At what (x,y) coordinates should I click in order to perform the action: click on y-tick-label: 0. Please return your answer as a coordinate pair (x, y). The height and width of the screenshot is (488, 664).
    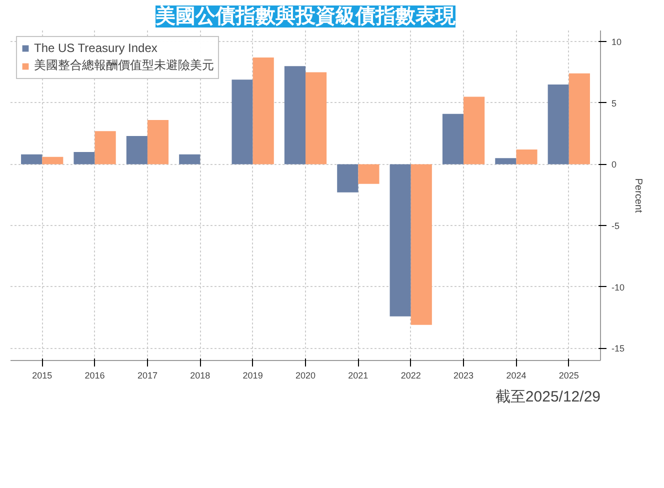
    Looking at the image, I should click on (614, 165).